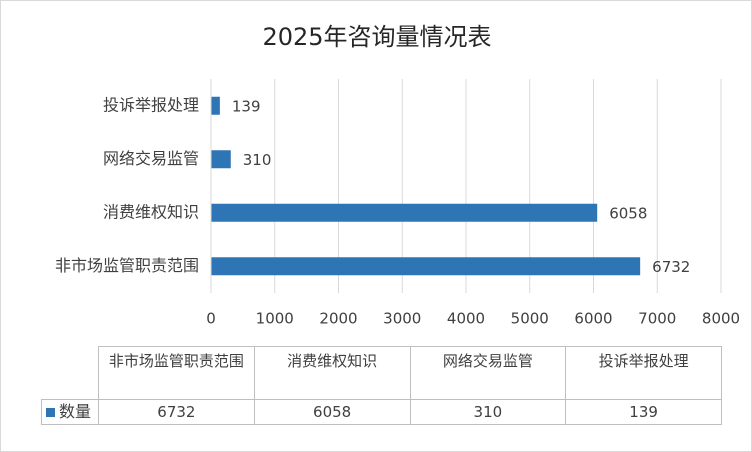 The image size is (752, 452). I want to click on table-value: 310, so click(488, 412).